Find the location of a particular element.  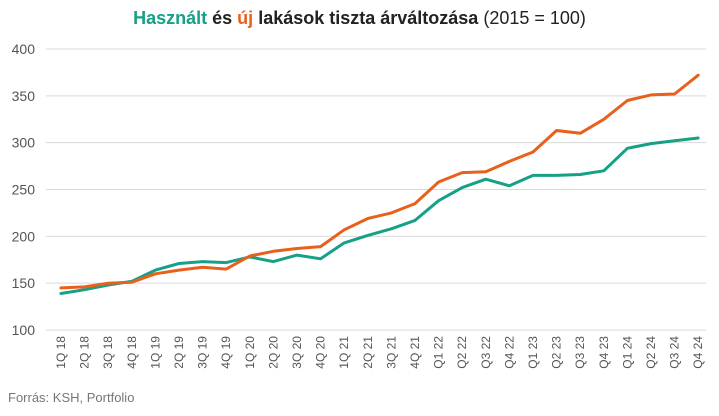

title-rest: lakások tiszta árváltozása is located at coordinates (368, 18).